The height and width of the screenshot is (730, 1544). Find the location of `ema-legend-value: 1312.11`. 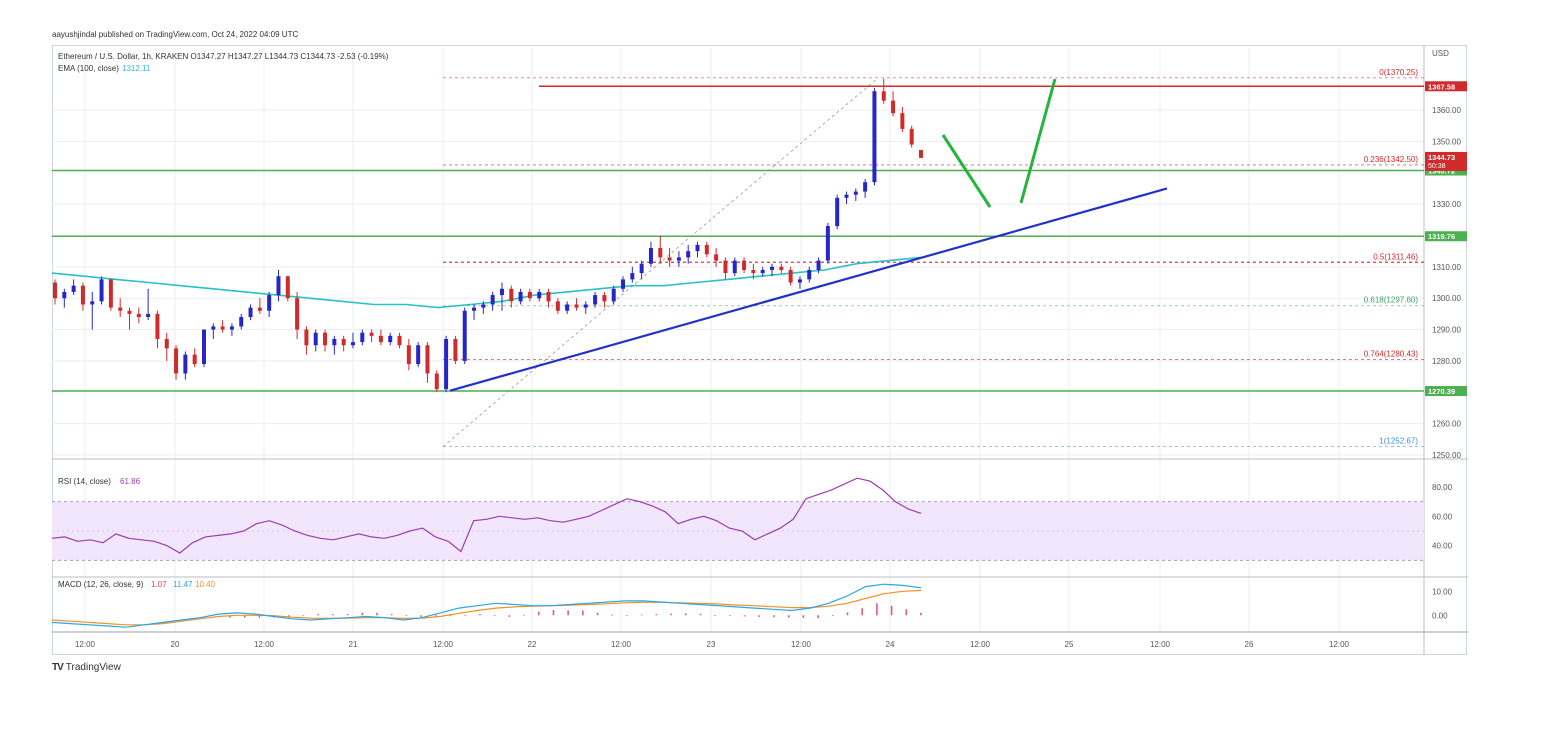

ema-legend-value: 1312.11 is located at coordinates (136, 68).